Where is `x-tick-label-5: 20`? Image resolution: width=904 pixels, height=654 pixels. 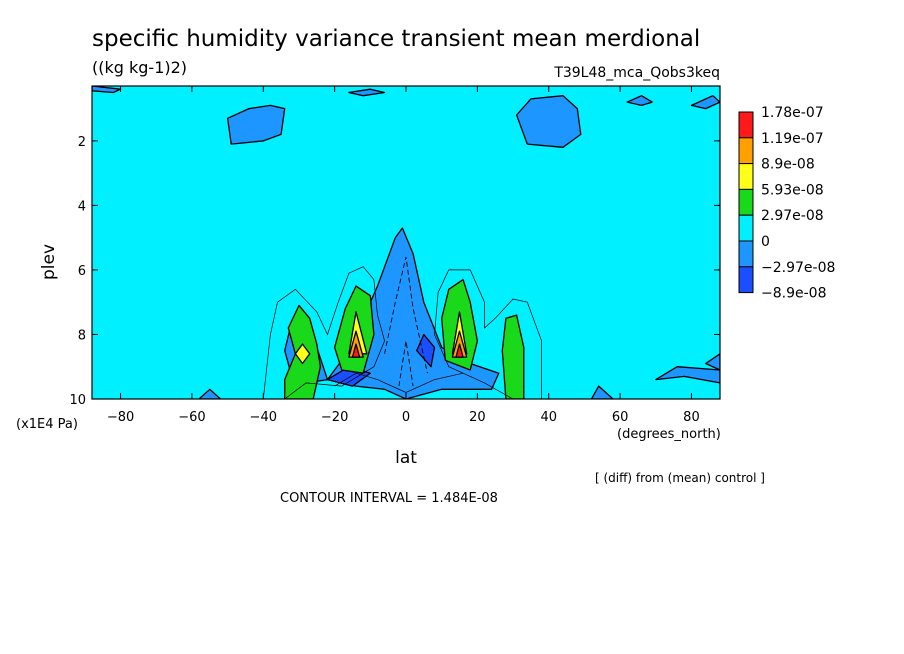 x-tick-label-5: 20 is located at coordinates (477, 417).